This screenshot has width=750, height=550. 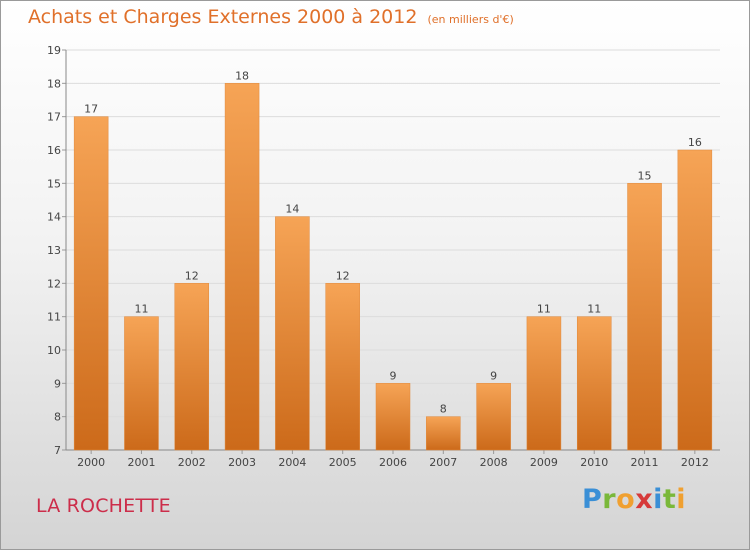 What do you see at coordinates (695, 462) in the screenshot?
I see `x-tick-label: 2012` at bounding box center [695, 462].